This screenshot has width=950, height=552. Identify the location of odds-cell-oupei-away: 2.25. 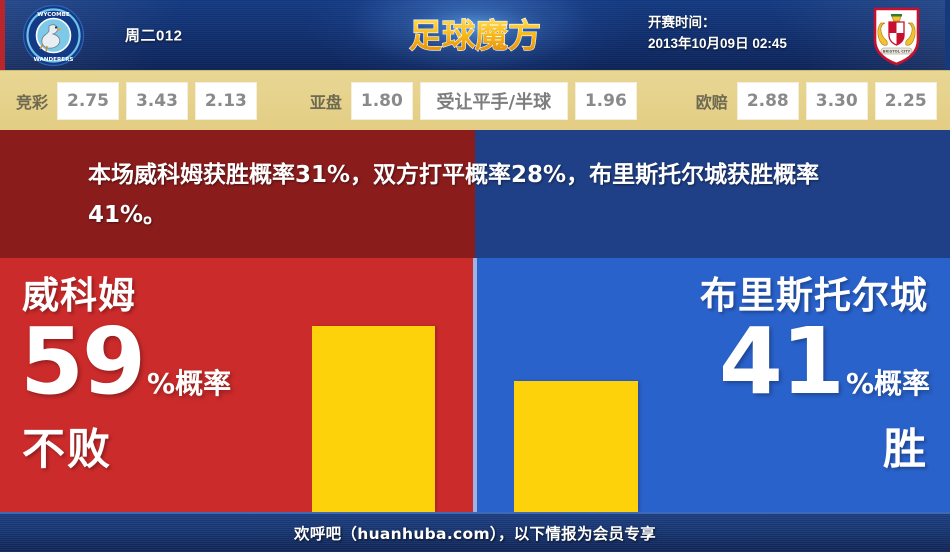
(905, 100).